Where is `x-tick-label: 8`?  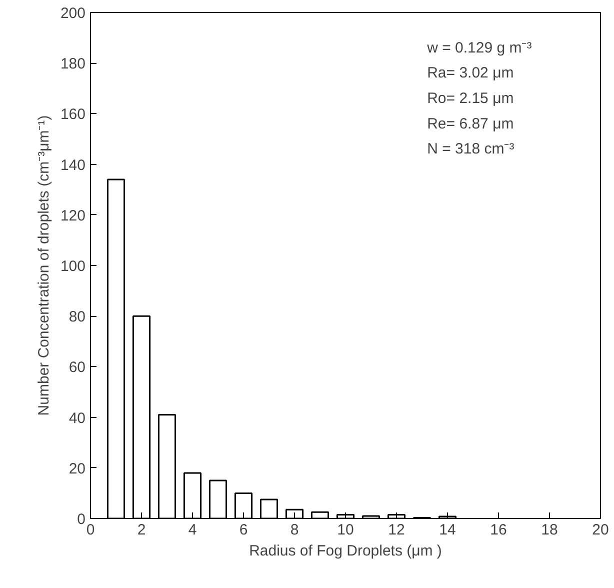
x-tick-label: 8 is located at coordinates (294, 530).